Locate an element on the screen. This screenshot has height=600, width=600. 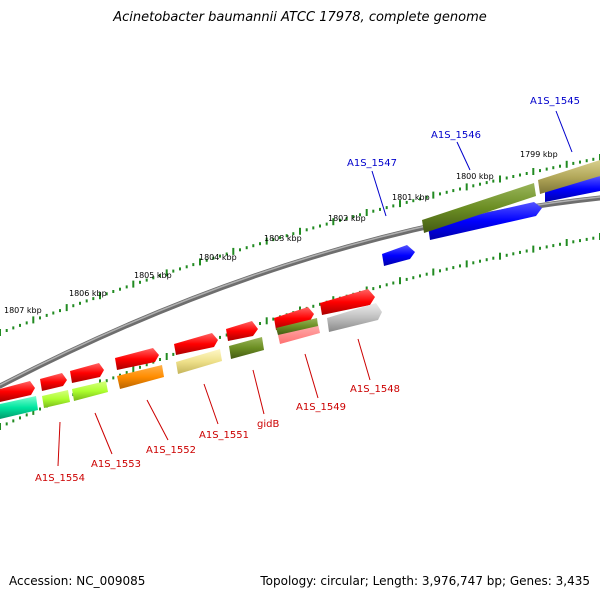
gene-arrow-gidb is located at coordinates (246, 348).